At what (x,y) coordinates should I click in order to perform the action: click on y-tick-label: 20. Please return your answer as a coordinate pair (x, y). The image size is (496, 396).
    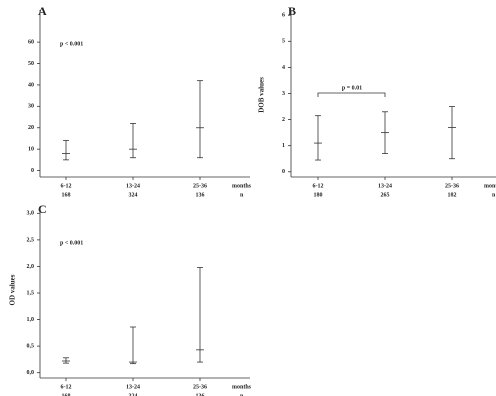
    Looking at the image, I should click on (31, 128).